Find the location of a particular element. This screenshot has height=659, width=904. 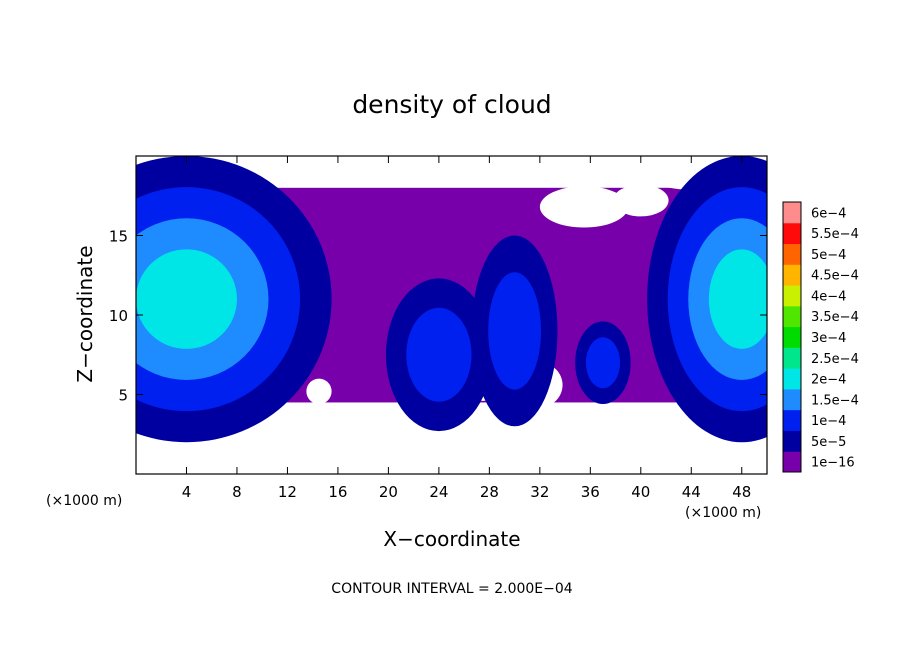

y-tick-label: 5 is located at coordinates (123, 396).